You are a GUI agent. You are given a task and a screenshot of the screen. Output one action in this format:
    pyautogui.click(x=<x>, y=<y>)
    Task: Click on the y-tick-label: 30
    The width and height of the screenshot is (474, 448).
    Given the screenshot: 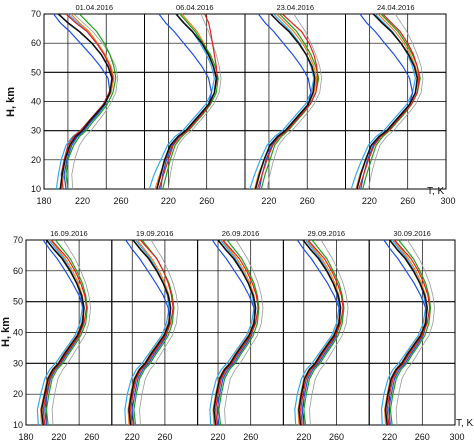 What is the action you would take?
    pyautogui.click(x=18, y=363)
    